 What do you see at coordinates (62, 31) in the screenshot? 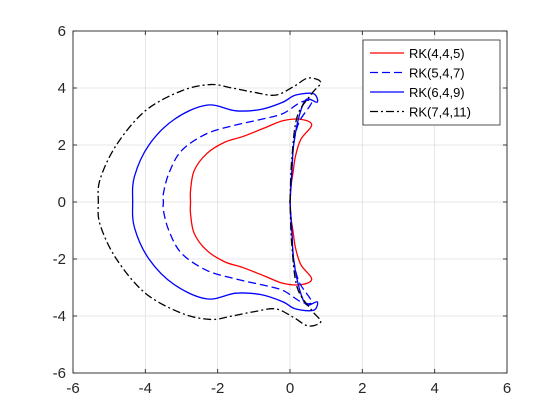
I see `y-tick-label: 6` at bounding box center [62, 31].